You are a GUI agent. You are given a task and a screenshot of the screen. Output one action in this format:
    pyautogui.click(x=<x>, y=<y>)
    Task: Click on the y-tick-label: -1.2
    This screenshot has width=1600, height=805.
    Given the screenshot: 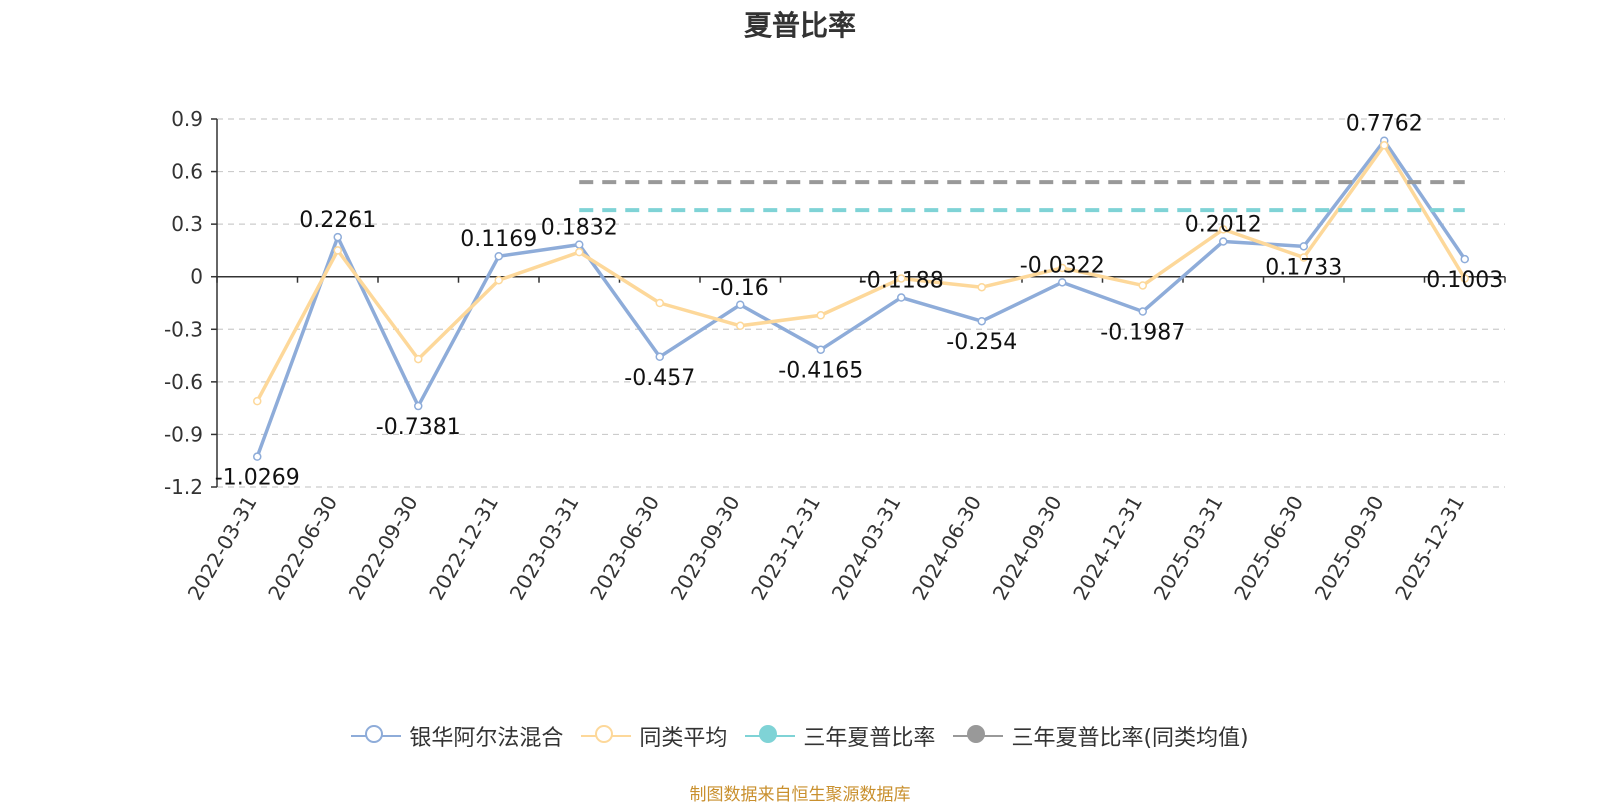 What is the action you would take?
    pyautogui.click(x=183, y=487)
    